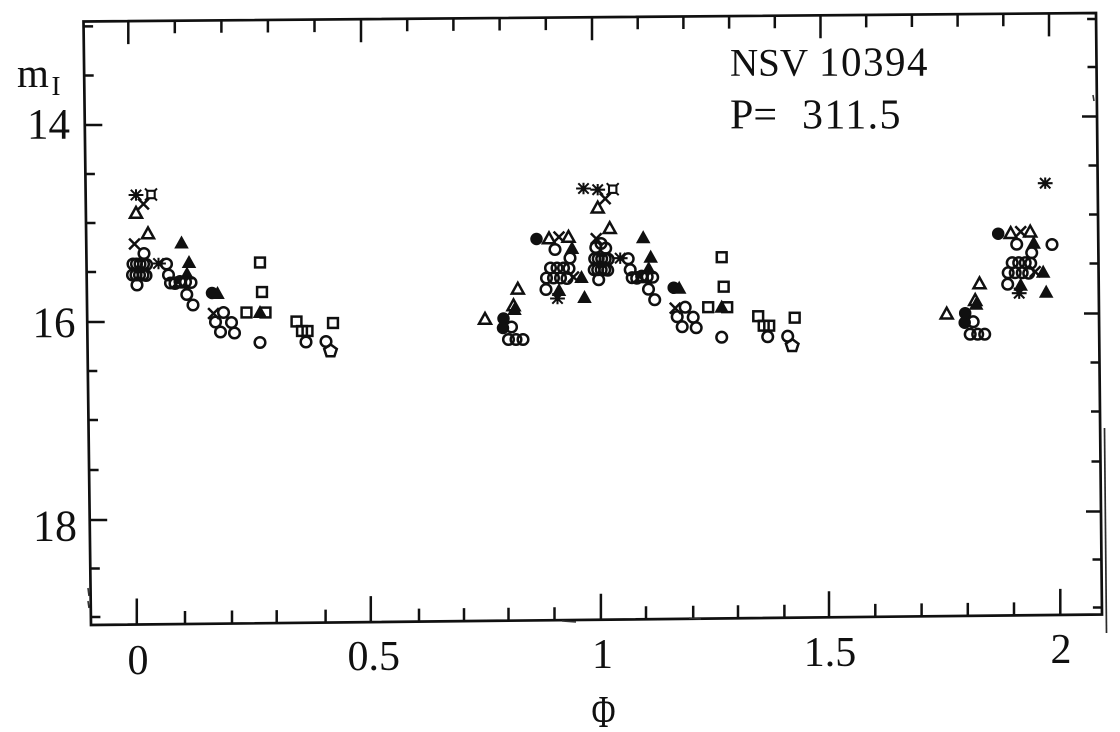 Image resolution: width=1120 pixels, height=732 pixels. Describe the element at coordinates (374, 657) in the screenshot. I see `svg-text: 0.5` at that location.